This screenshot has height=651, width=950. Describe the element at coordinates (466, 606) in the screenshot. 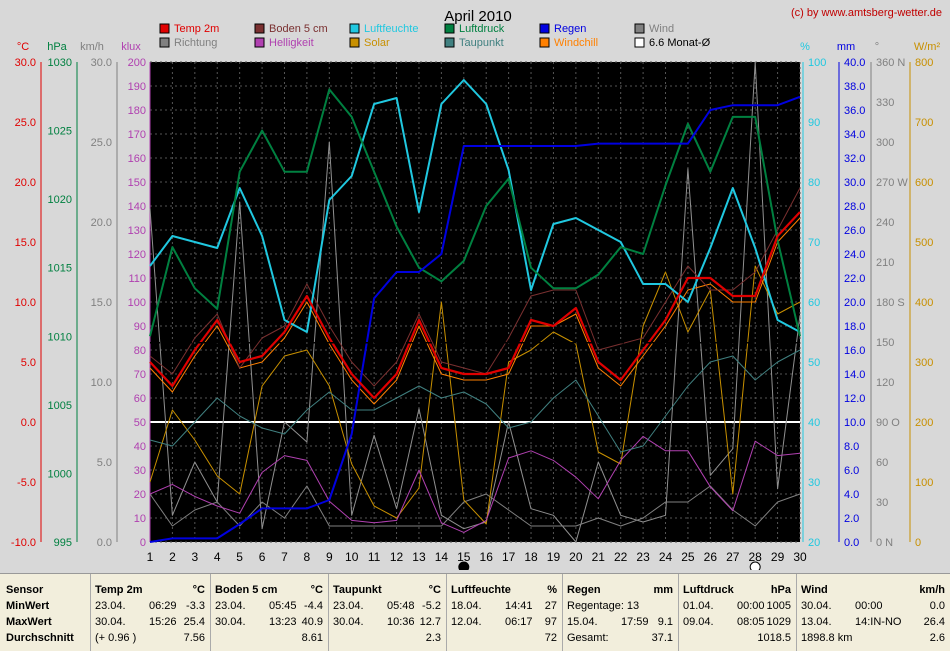

I see `stats-date: 18.04.` at that location.